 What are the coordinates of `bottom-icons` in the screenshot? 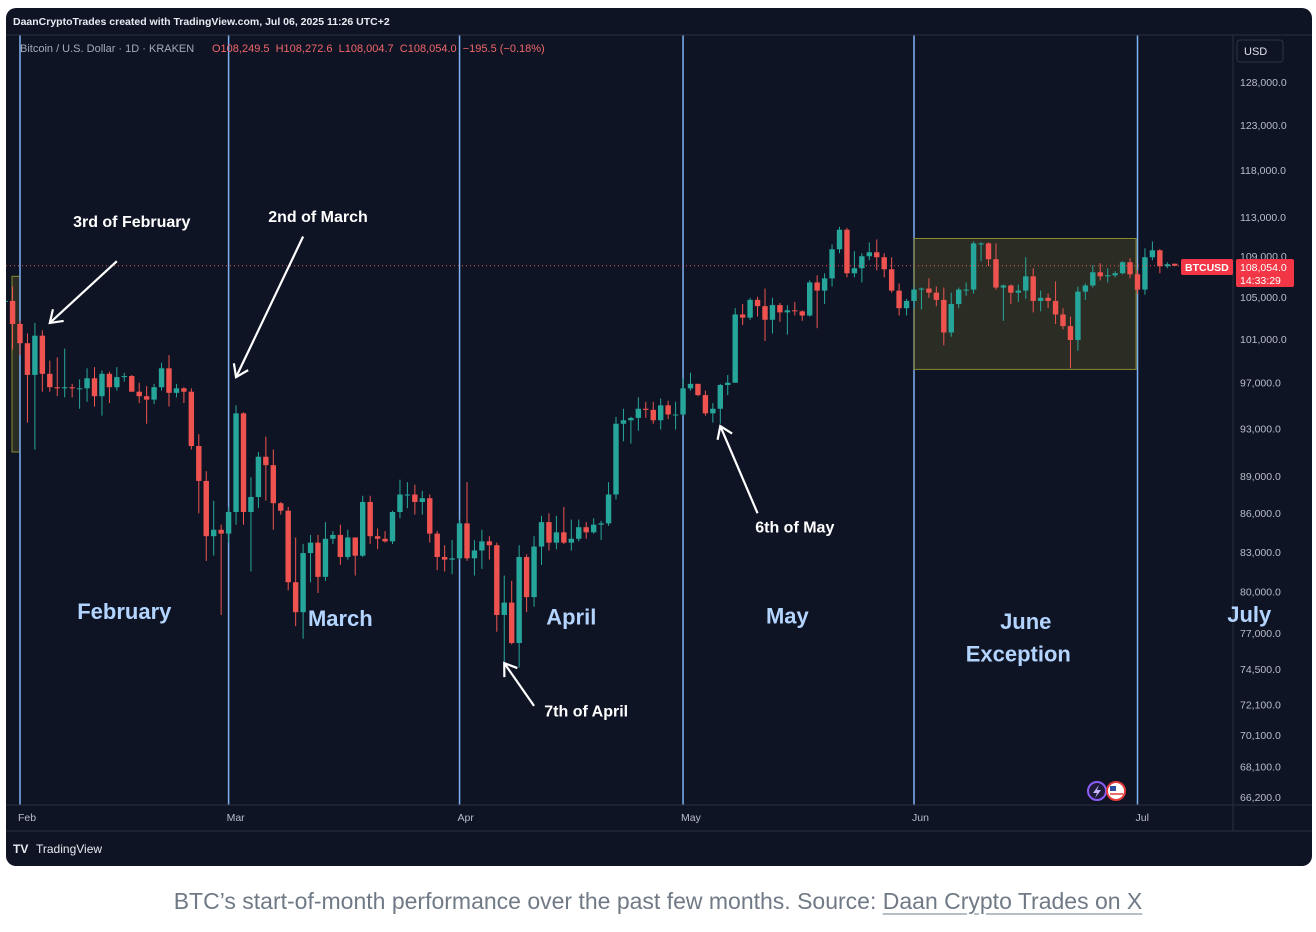 It's located at (1106, 791).